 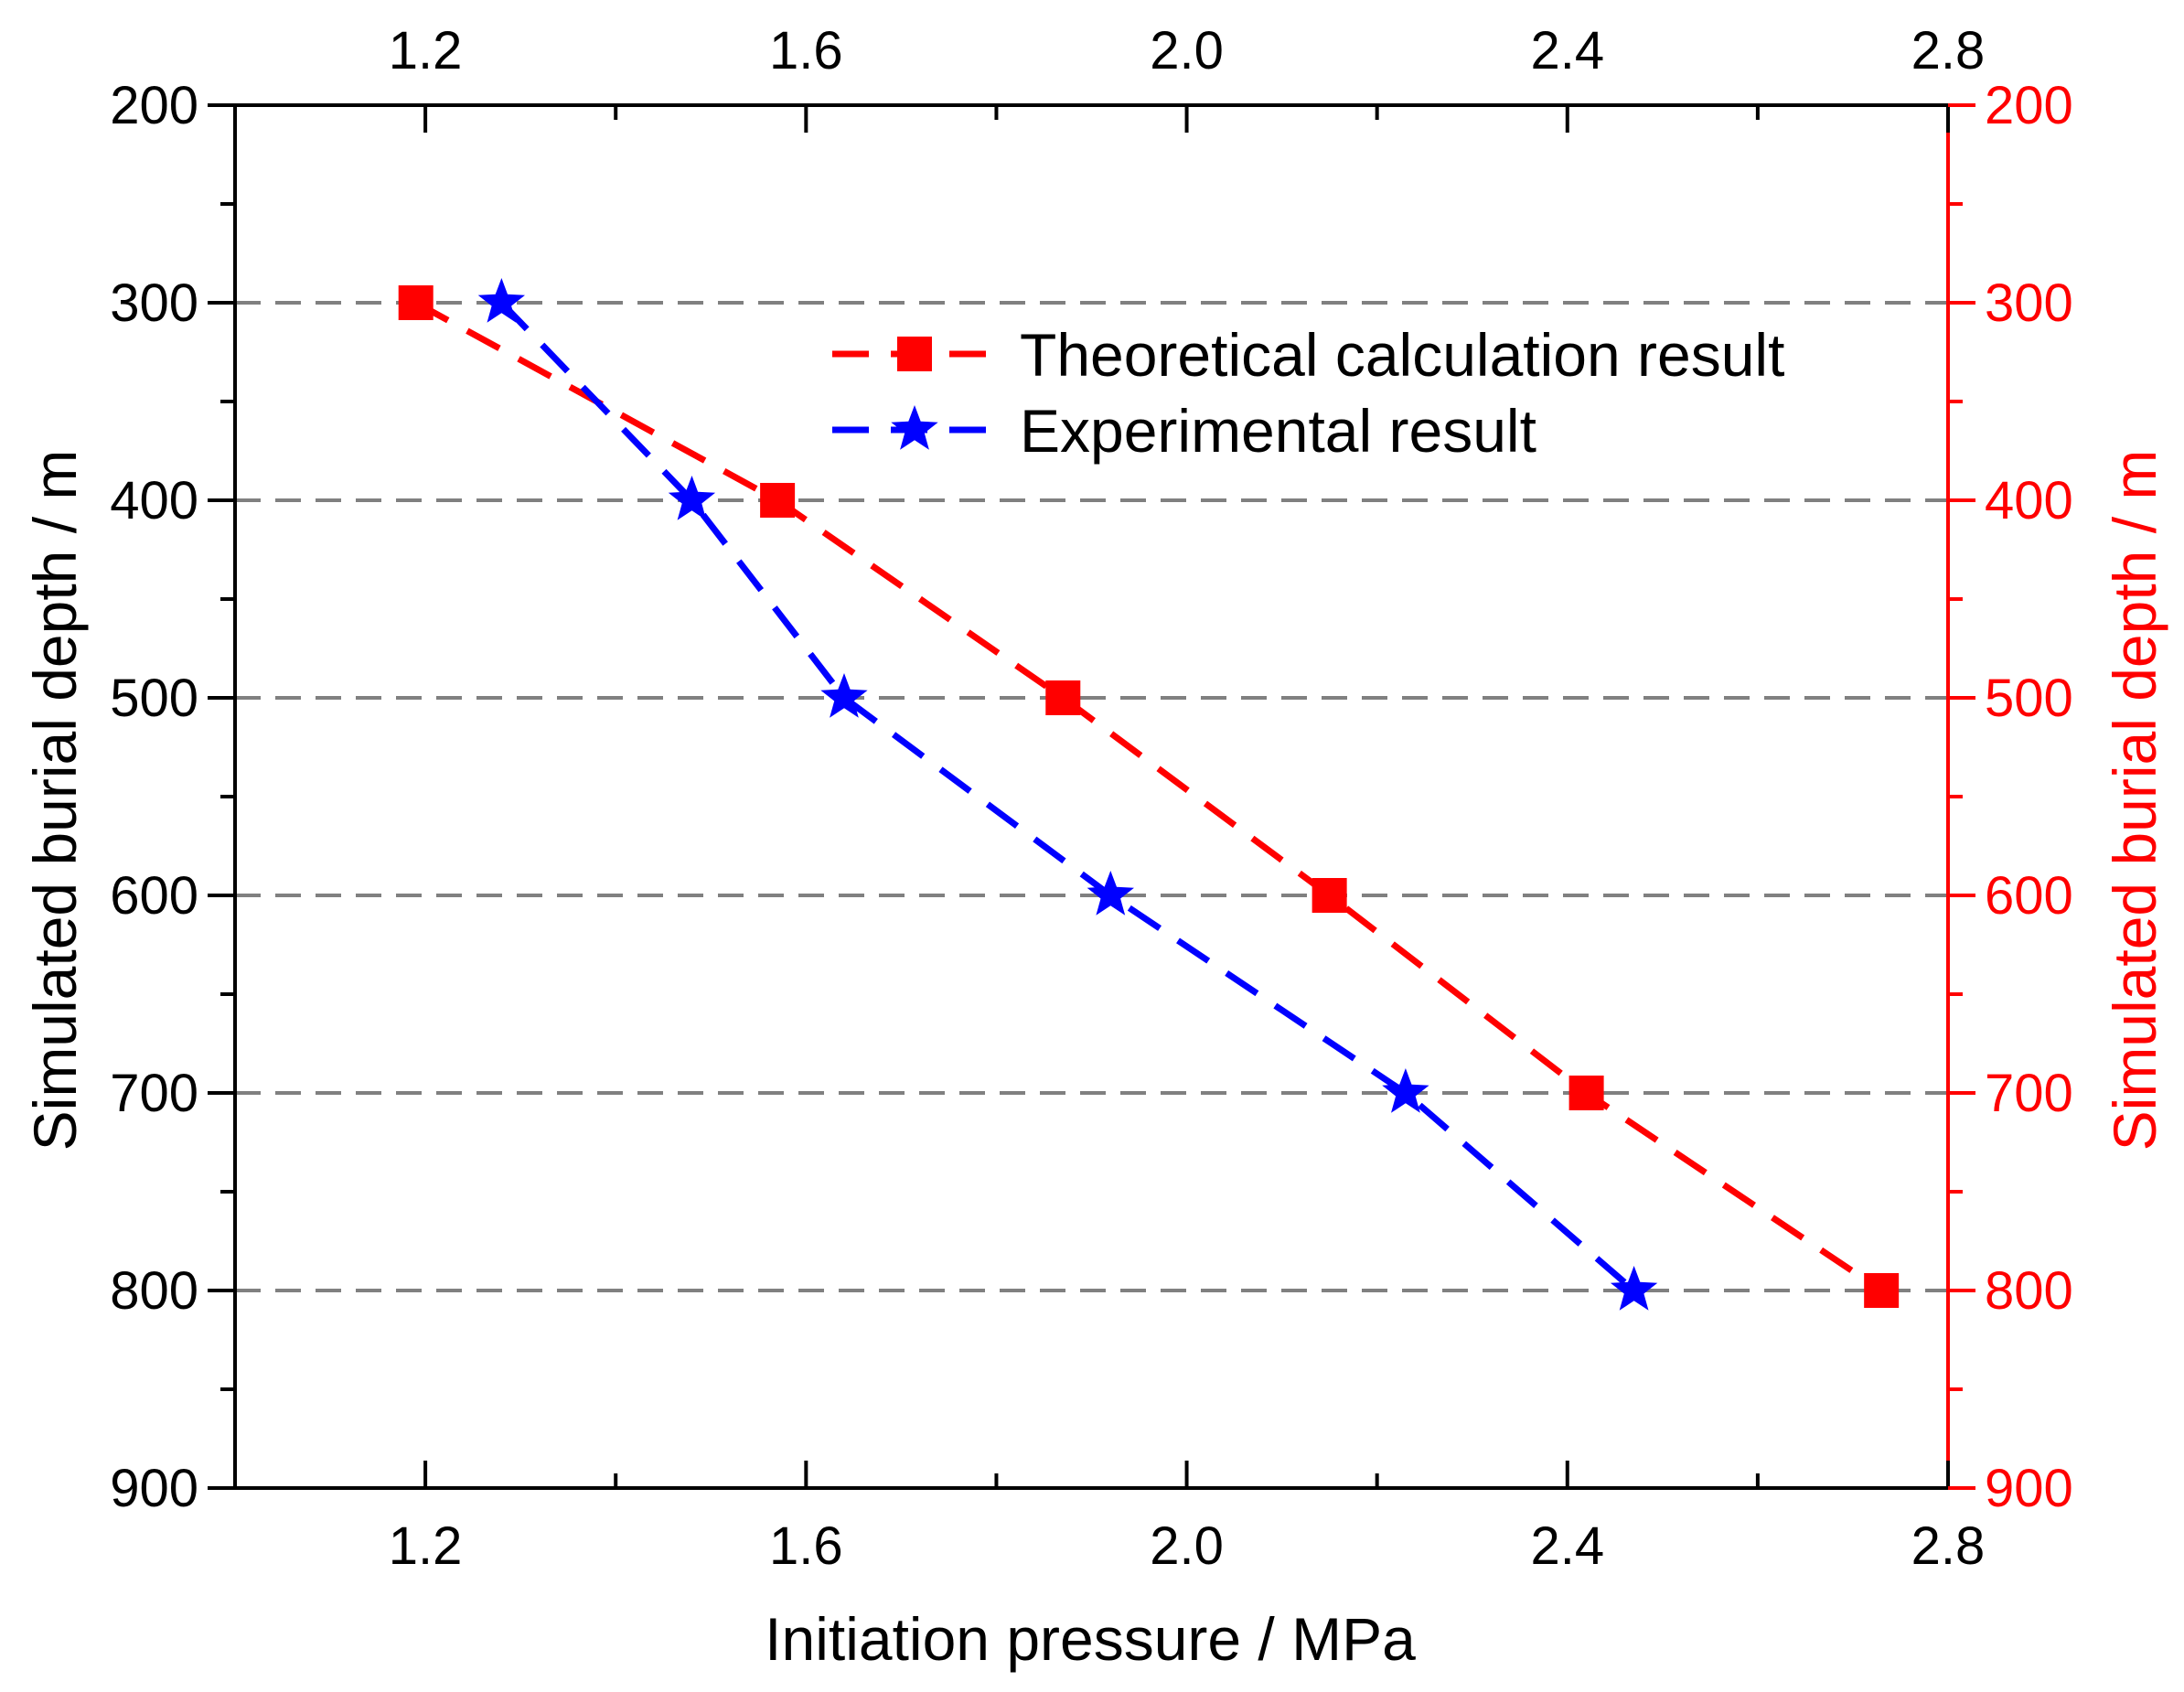 What do you see at coordinates (154, 1489) in the screenshot?
I see `y-tick-label-left-7: 900` at bounding box center [154, 1489].